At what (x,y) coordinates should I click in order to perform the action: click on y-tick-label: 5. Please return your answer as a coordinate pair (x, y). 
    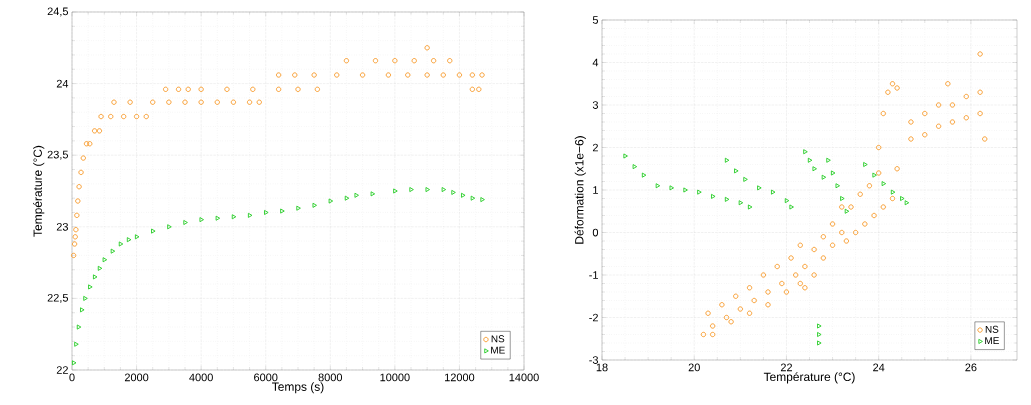
    Looking at the image, I should click on (595, 20).